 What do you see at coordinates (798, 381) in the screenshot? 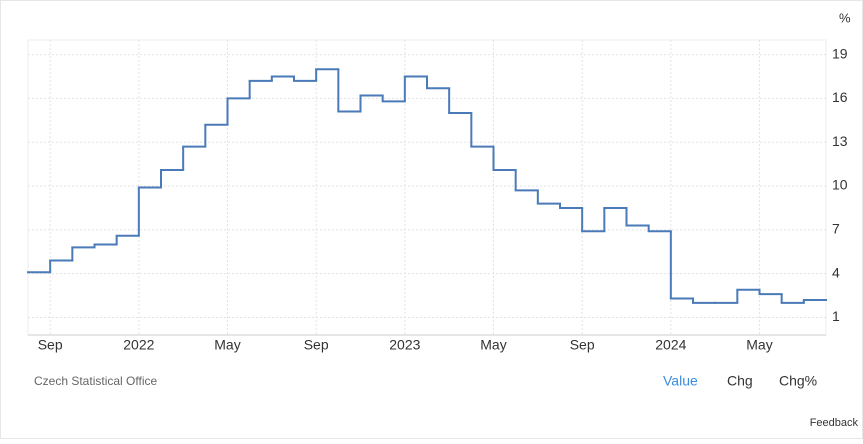
I see `chg-pct-button: Chg%` at bounding box center [798, 381].